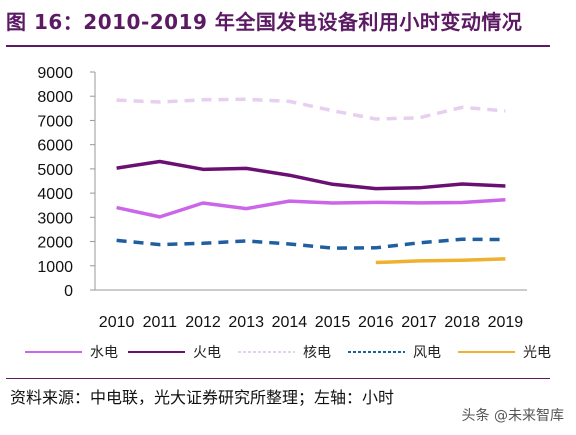  I want to click on x-tick-label: 2012, so click(203, 322).